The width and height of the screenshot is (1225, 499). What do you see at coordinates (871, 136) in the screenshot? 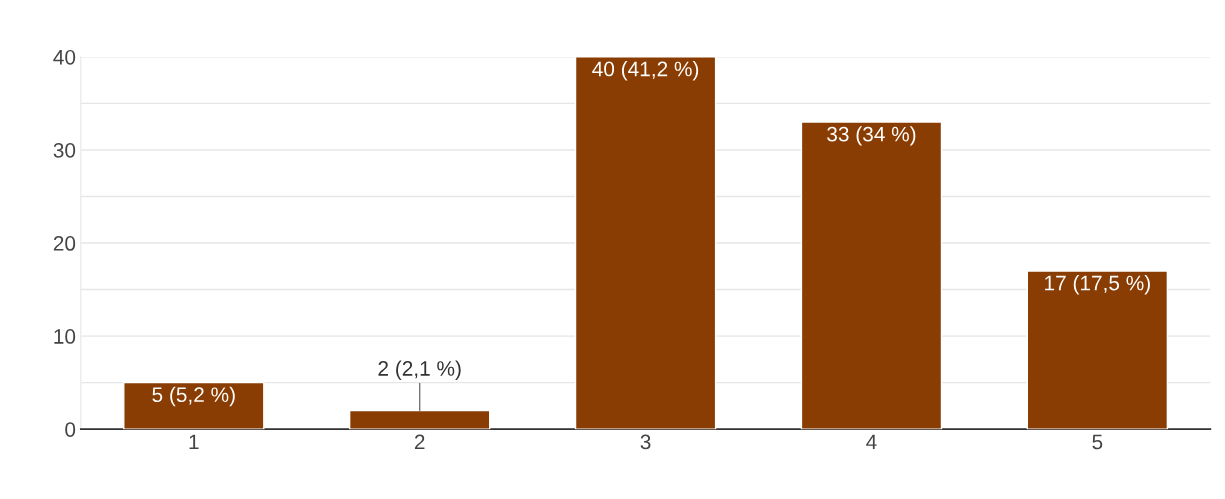
I see `data-label: 33 (34 %)` at bounding box center [871, 136].